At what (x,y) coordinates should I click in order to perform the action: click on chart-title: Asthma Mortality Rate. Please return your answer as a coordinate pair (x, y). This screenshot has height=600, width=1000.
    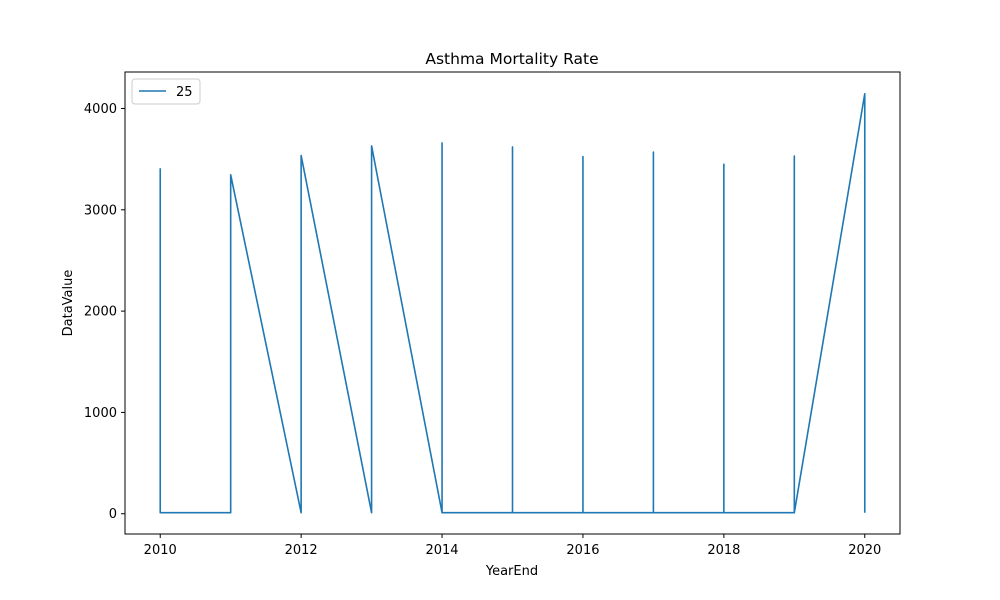
    Looking at the image, I should click on (511, 59).